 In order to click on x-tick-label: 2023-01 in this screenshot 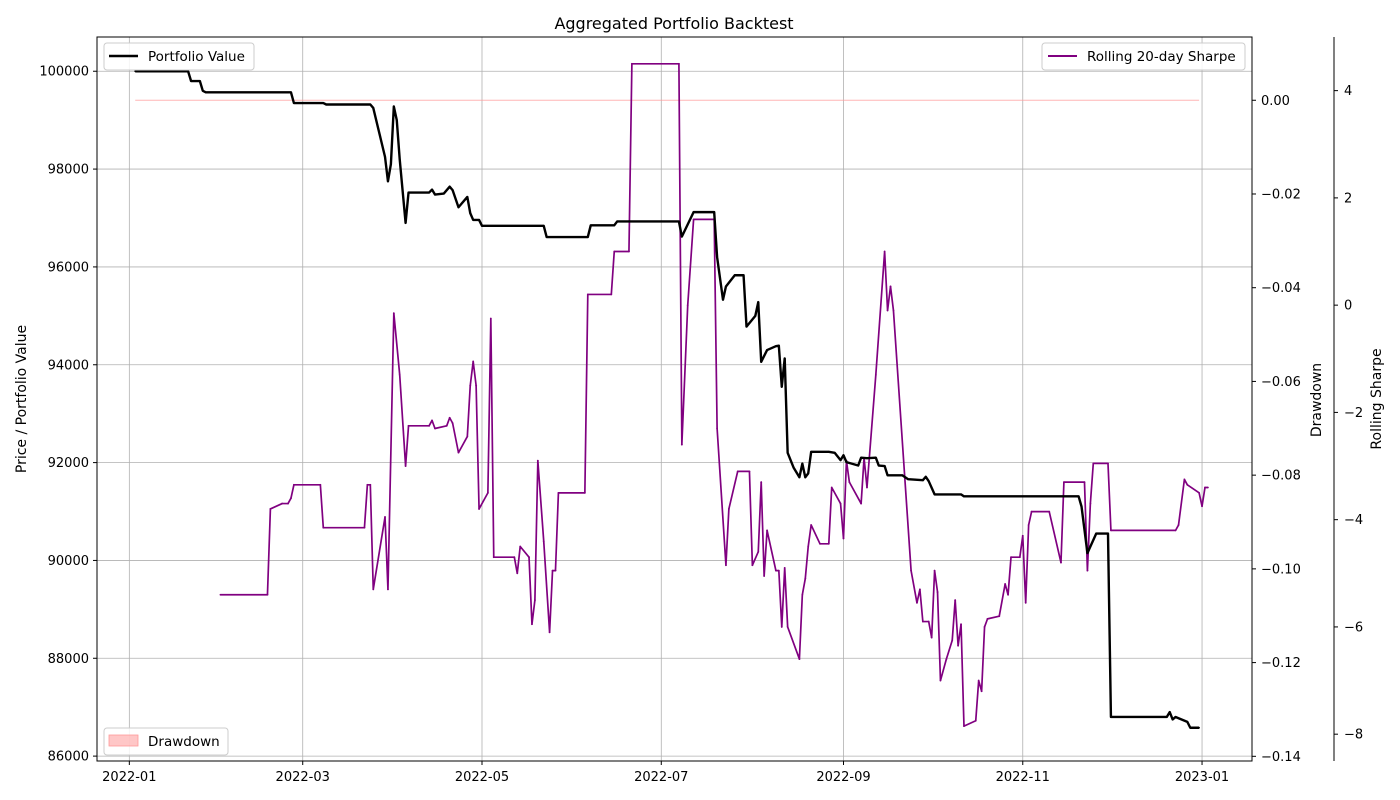, I will do `click(1202, 777)`.